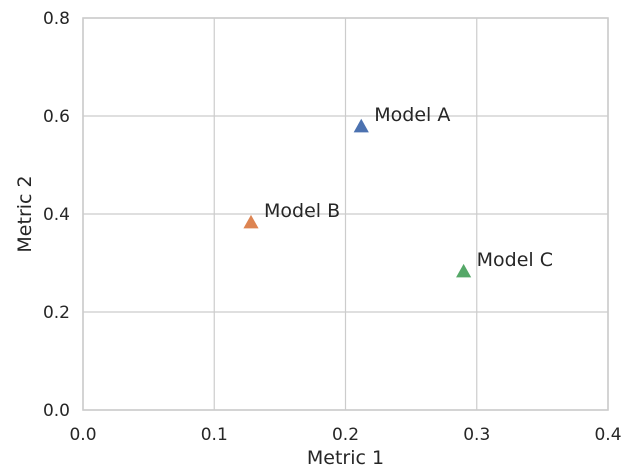 The width and height of the screenshot is (624, 468). I want to click on x-axis-ticks: 0.0 0.1 0.2 0.3 0.4, so click(345, 435).